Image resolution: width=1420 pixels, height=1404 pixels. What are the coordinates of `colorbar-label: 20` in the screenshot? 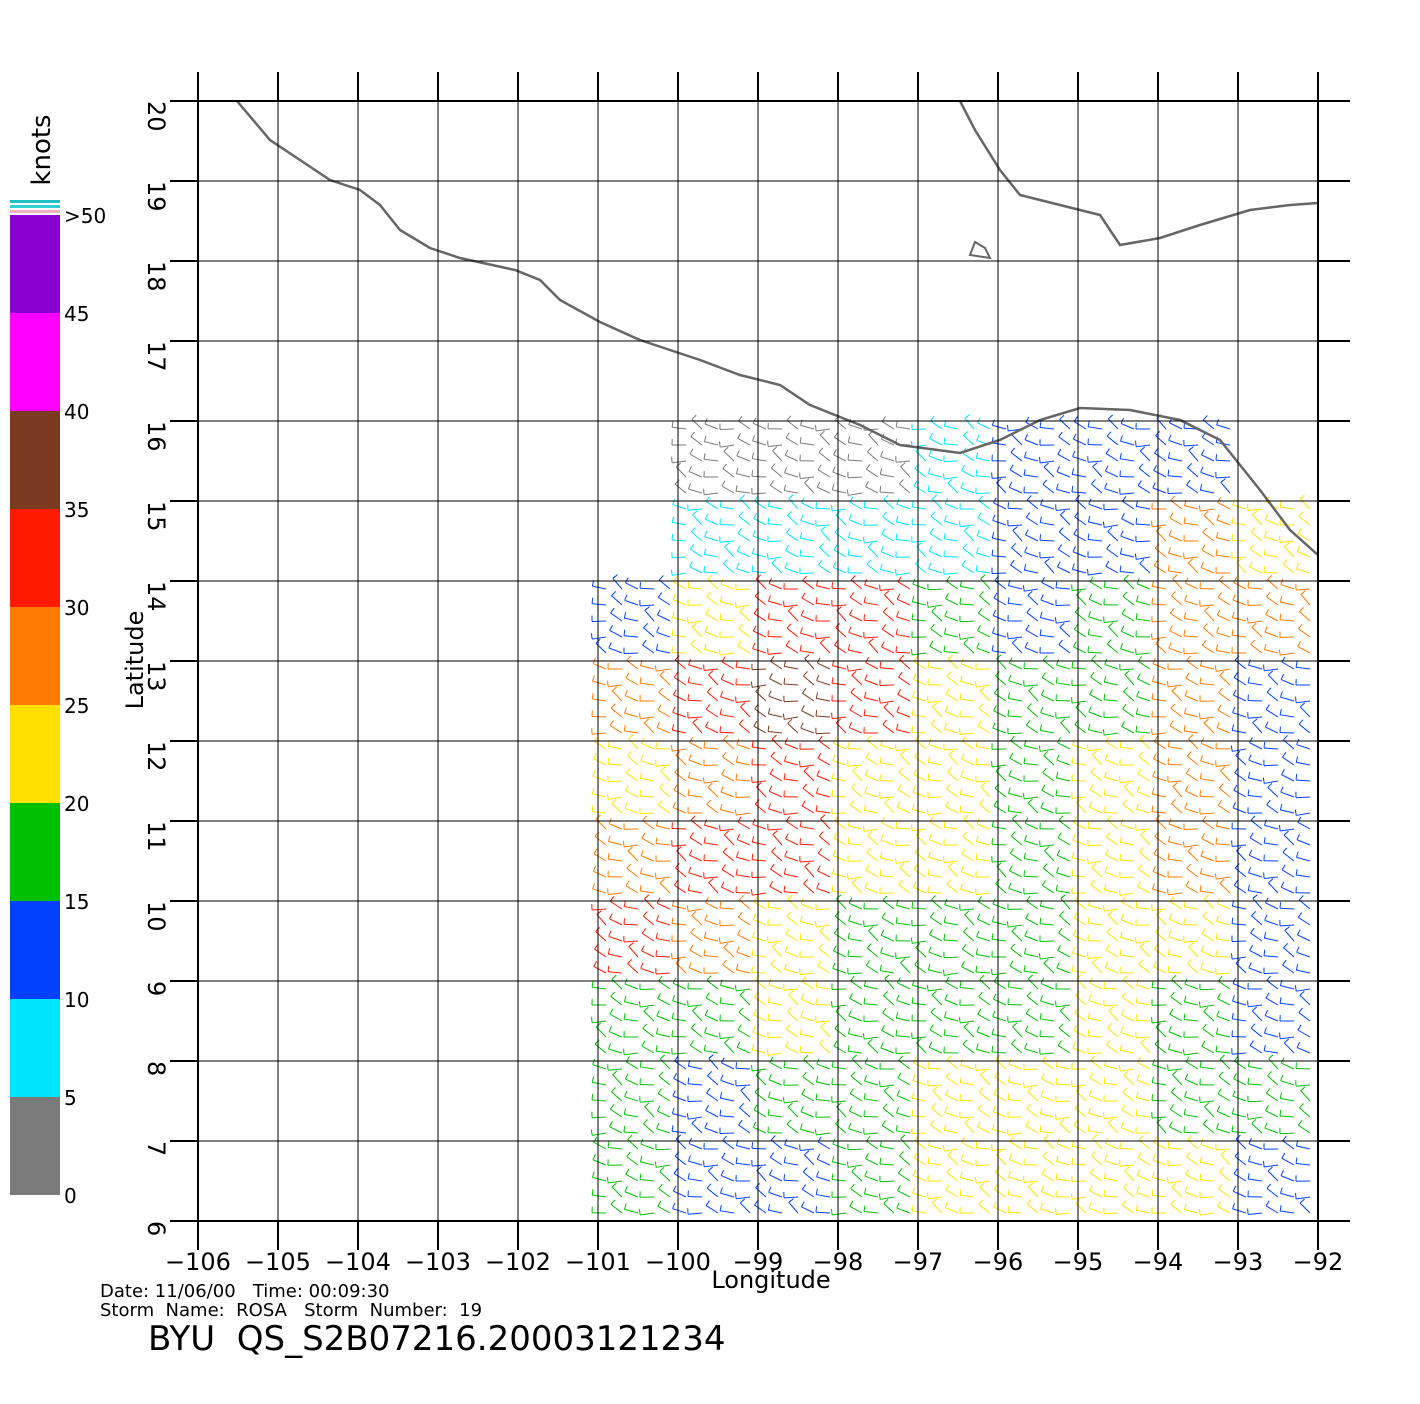 It's located at (76, 804).